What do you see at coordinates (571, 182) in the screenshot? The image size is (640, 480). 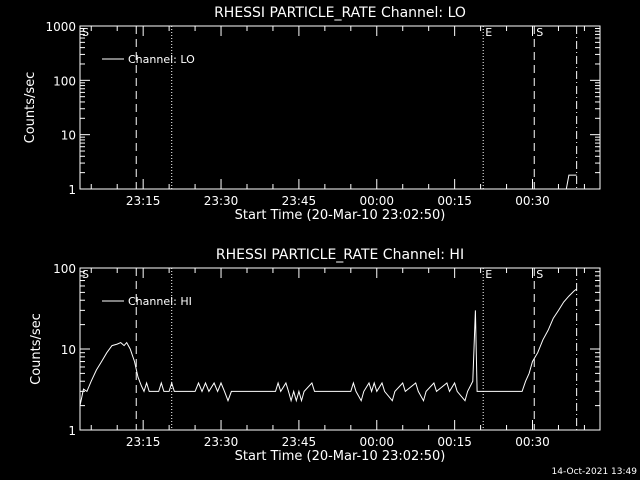 I see `series-line` at bounding box center [571, 182].